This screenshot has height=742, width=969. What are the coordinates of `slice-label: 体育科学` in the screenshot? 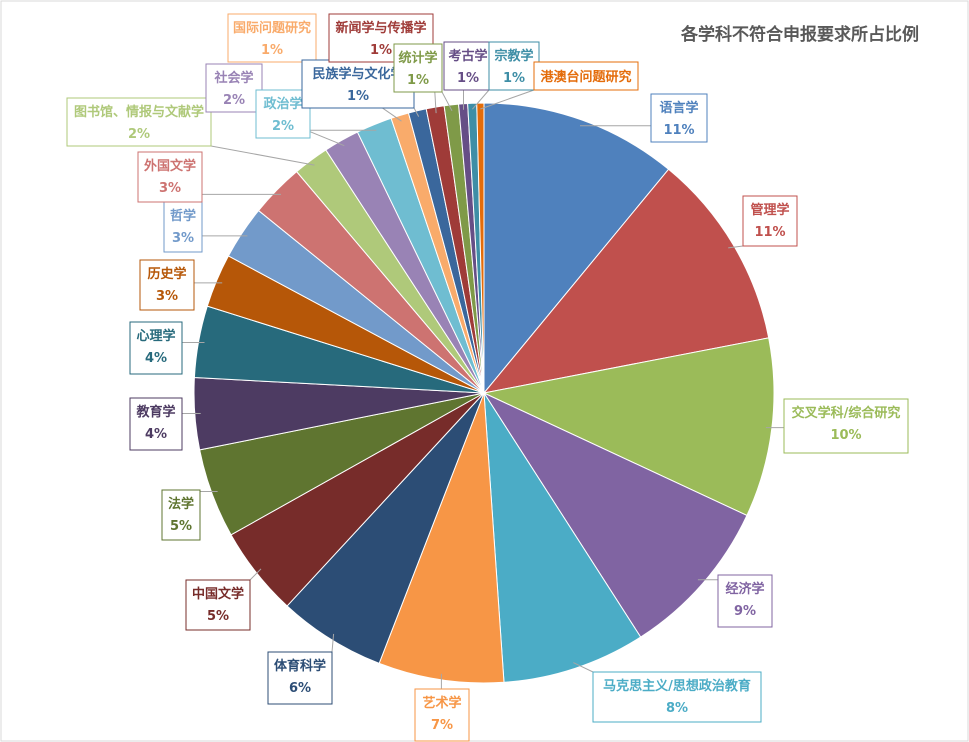 It's located at (300, 666).